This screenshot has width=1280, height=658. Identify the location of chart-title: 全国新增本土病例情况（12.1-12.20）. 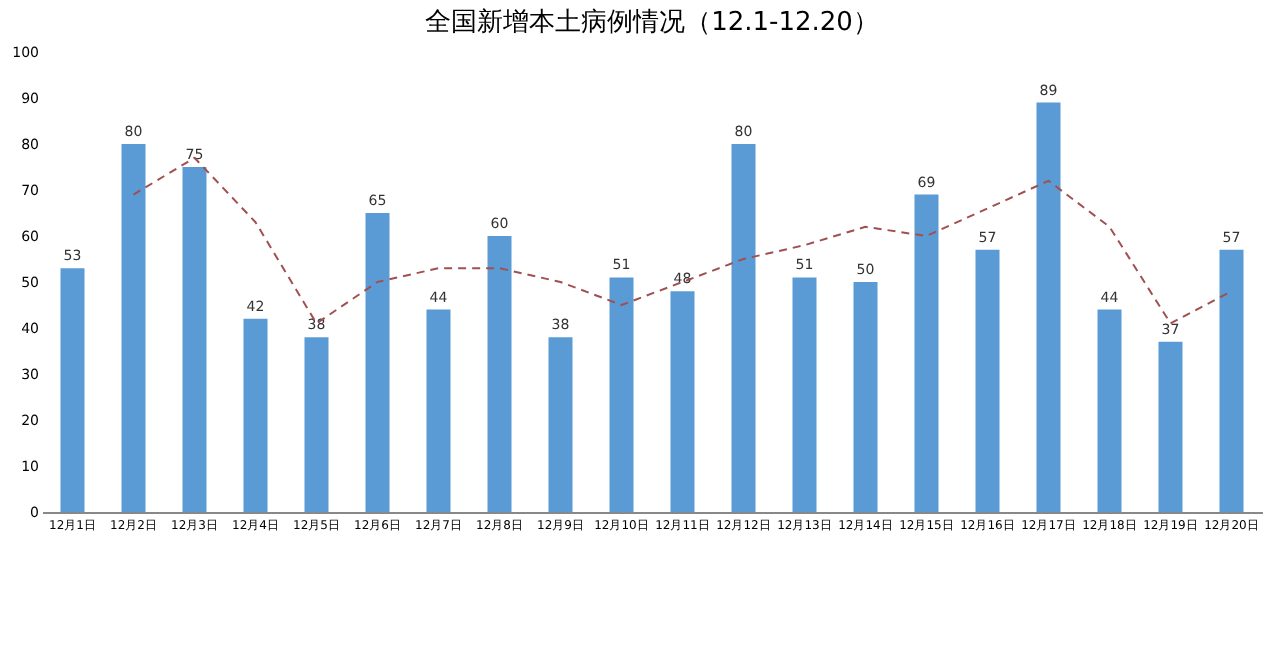
(652, 23).